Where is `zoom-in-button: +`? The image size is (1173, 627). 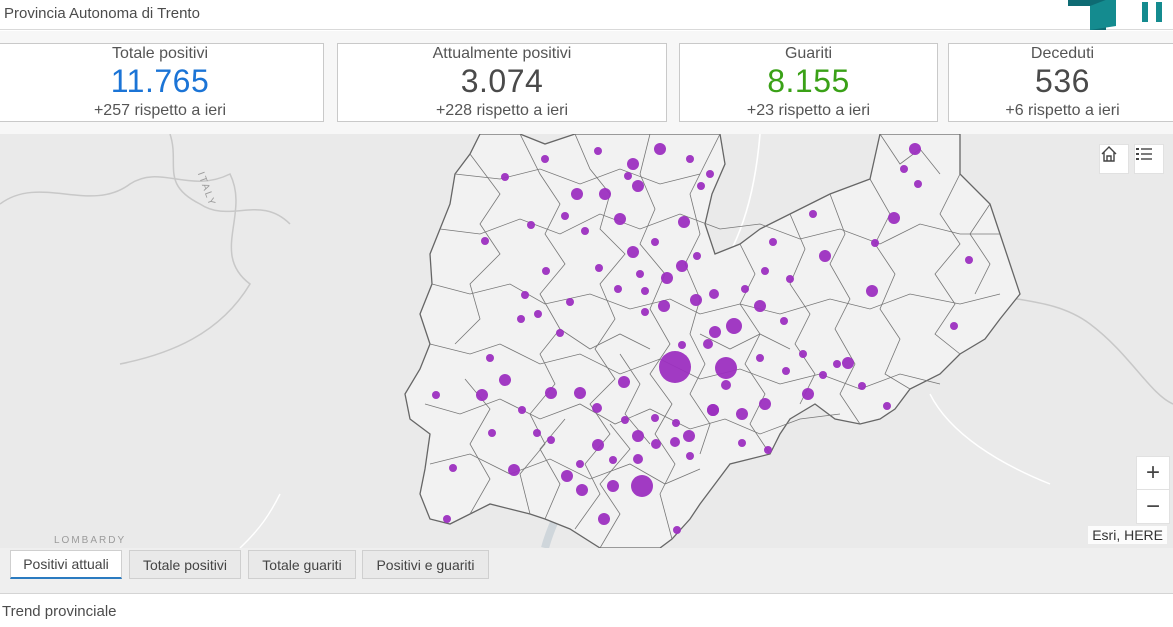
zoom-in-button: + is located at coordinates (1153, 473).